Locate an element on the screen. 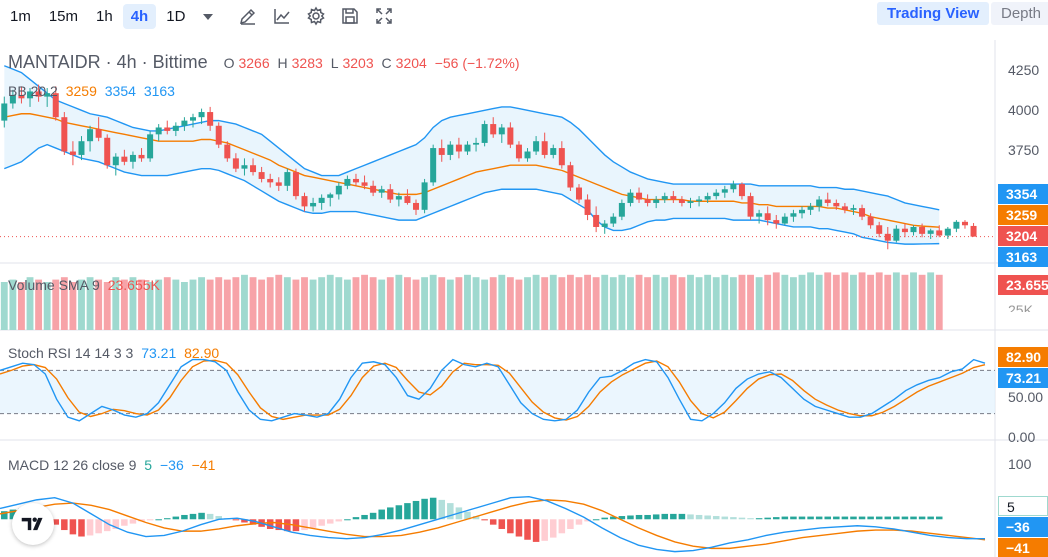  fullscreen-expand-icon is located at coordinates (384, 16).